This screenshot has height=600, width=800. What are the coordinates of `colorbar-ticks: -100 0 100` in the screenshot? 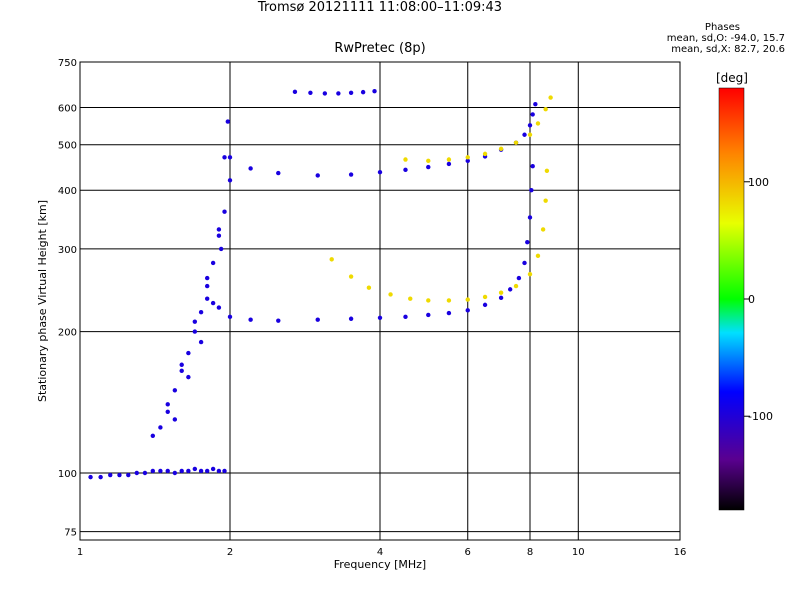 It's located at (758, 299).